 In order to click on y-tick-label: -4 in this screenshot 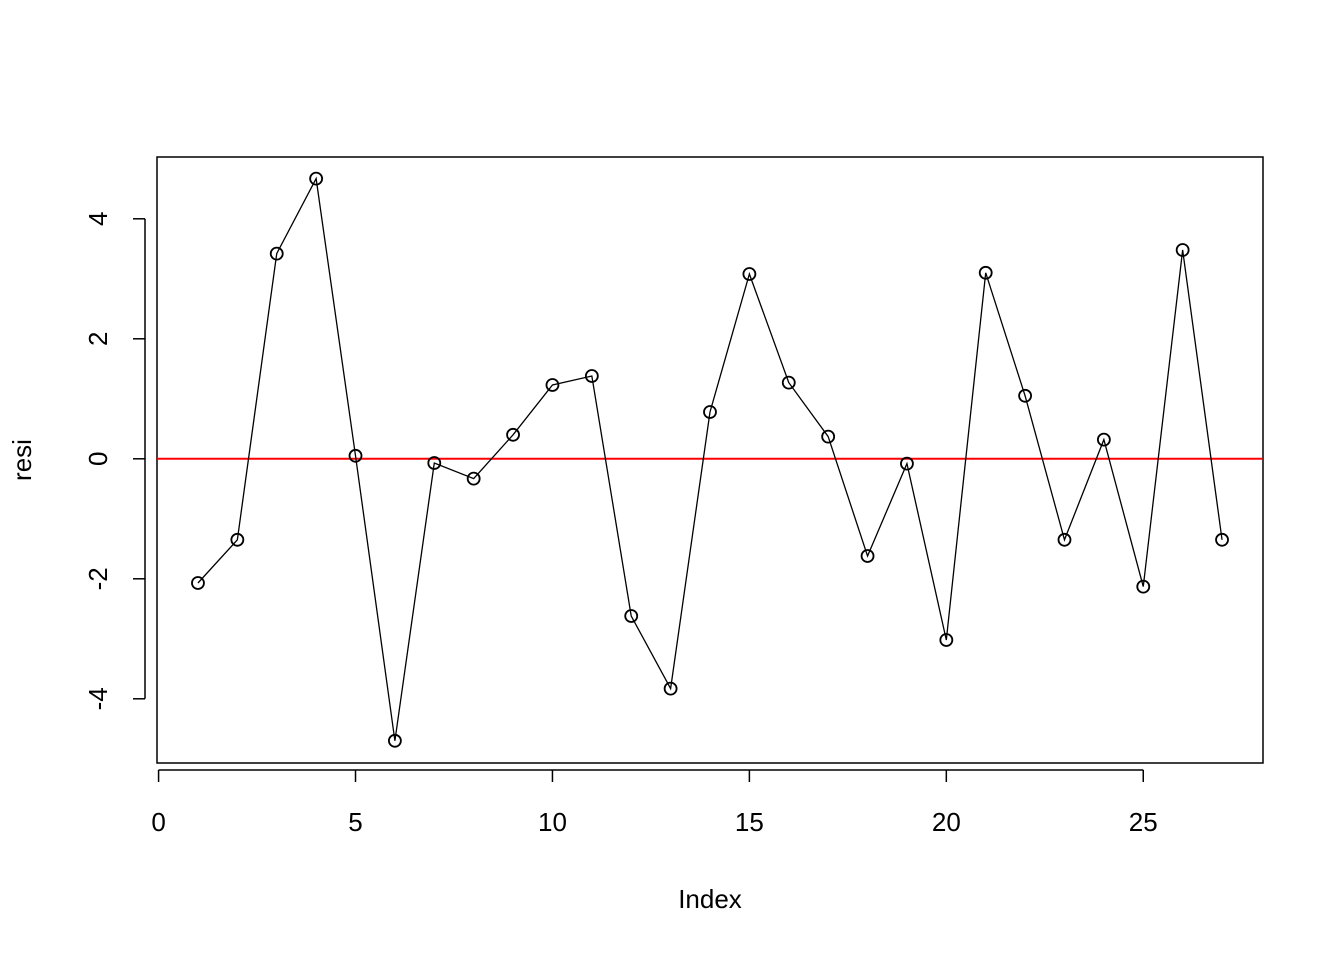, I will do `click(98, 698)`.